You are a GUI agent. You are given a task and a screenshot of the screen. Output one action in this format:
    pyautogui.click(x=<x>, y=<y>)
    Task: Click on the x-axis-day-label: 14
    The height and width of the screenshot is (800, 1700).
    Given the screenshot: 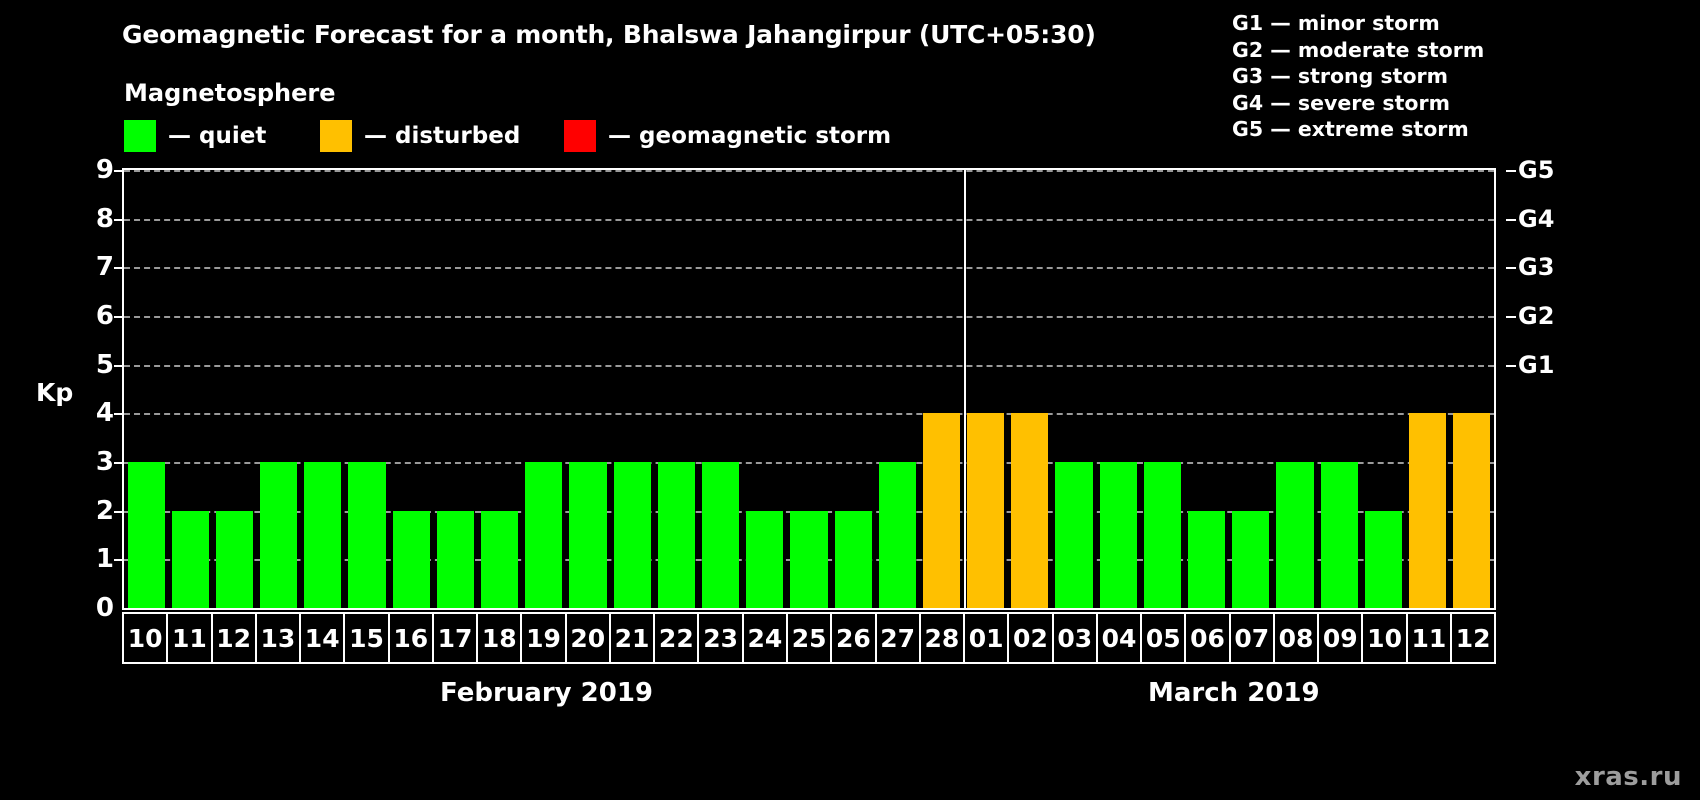 What is the action you would take?
    pyautogui.click(x=323, y=638)
    